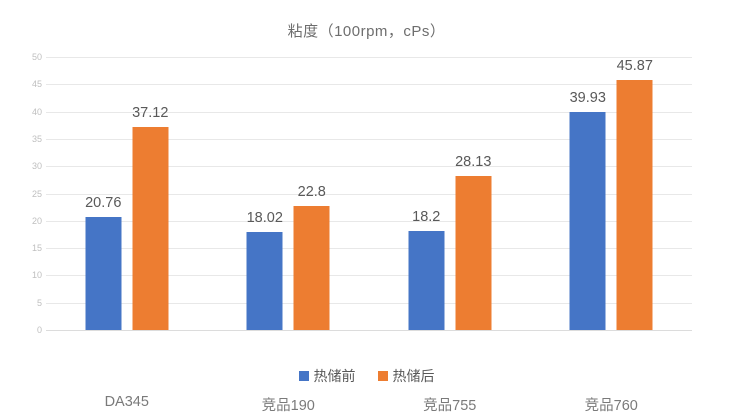 This screenshot has height=412, width=733. Describe the element at coordinates (288, 405) in the screenshot. I see `category-label: 竞品190` at that location.